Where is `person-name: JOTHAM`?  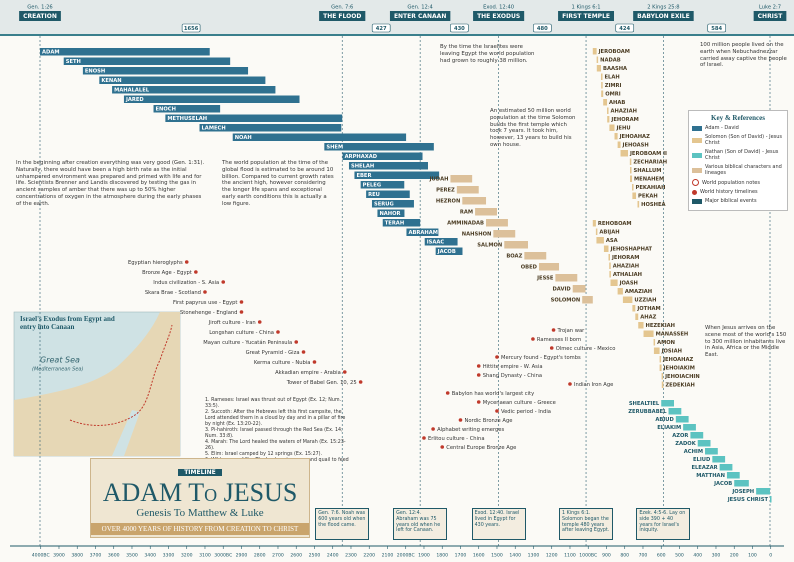
person-name: JOTHAM is located at coordinates (648, 309).